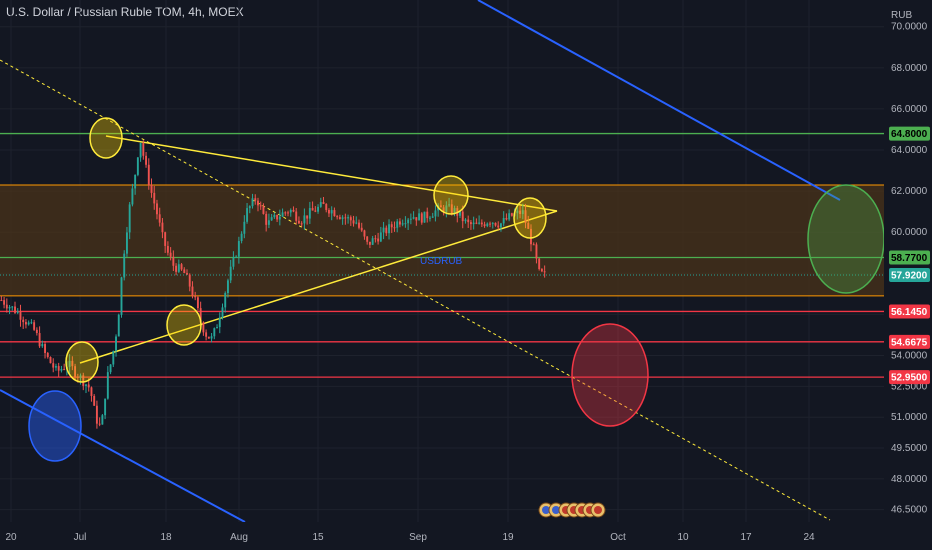 This screenshot has height=550, width=932. What do you see at coordinates (909, 312) in the screenshot?
I see `price-badge-label: 56.1450` at bounding box center [909, 312].